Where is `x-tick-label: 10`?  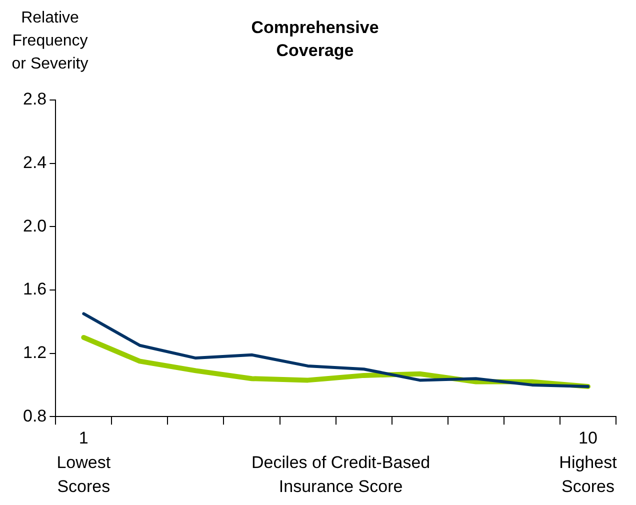
x-tick-label: 10 is located at coordinates (588, 438).